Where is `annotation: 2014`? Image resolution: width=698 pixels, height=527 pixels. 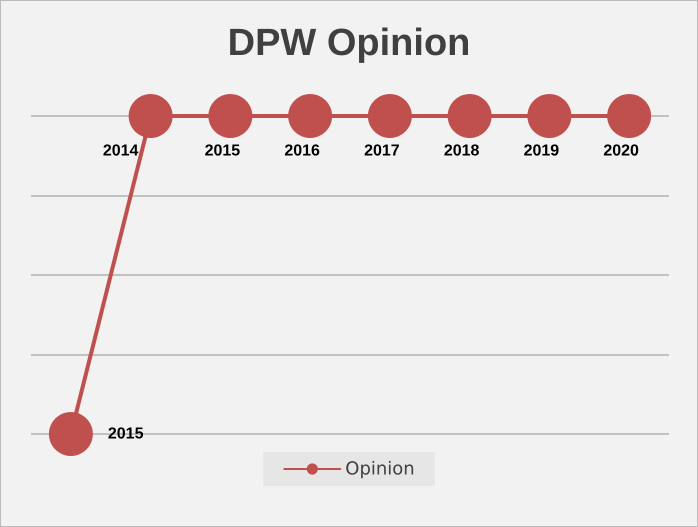 annotation: 2014 is located at coordinates (120, 151).